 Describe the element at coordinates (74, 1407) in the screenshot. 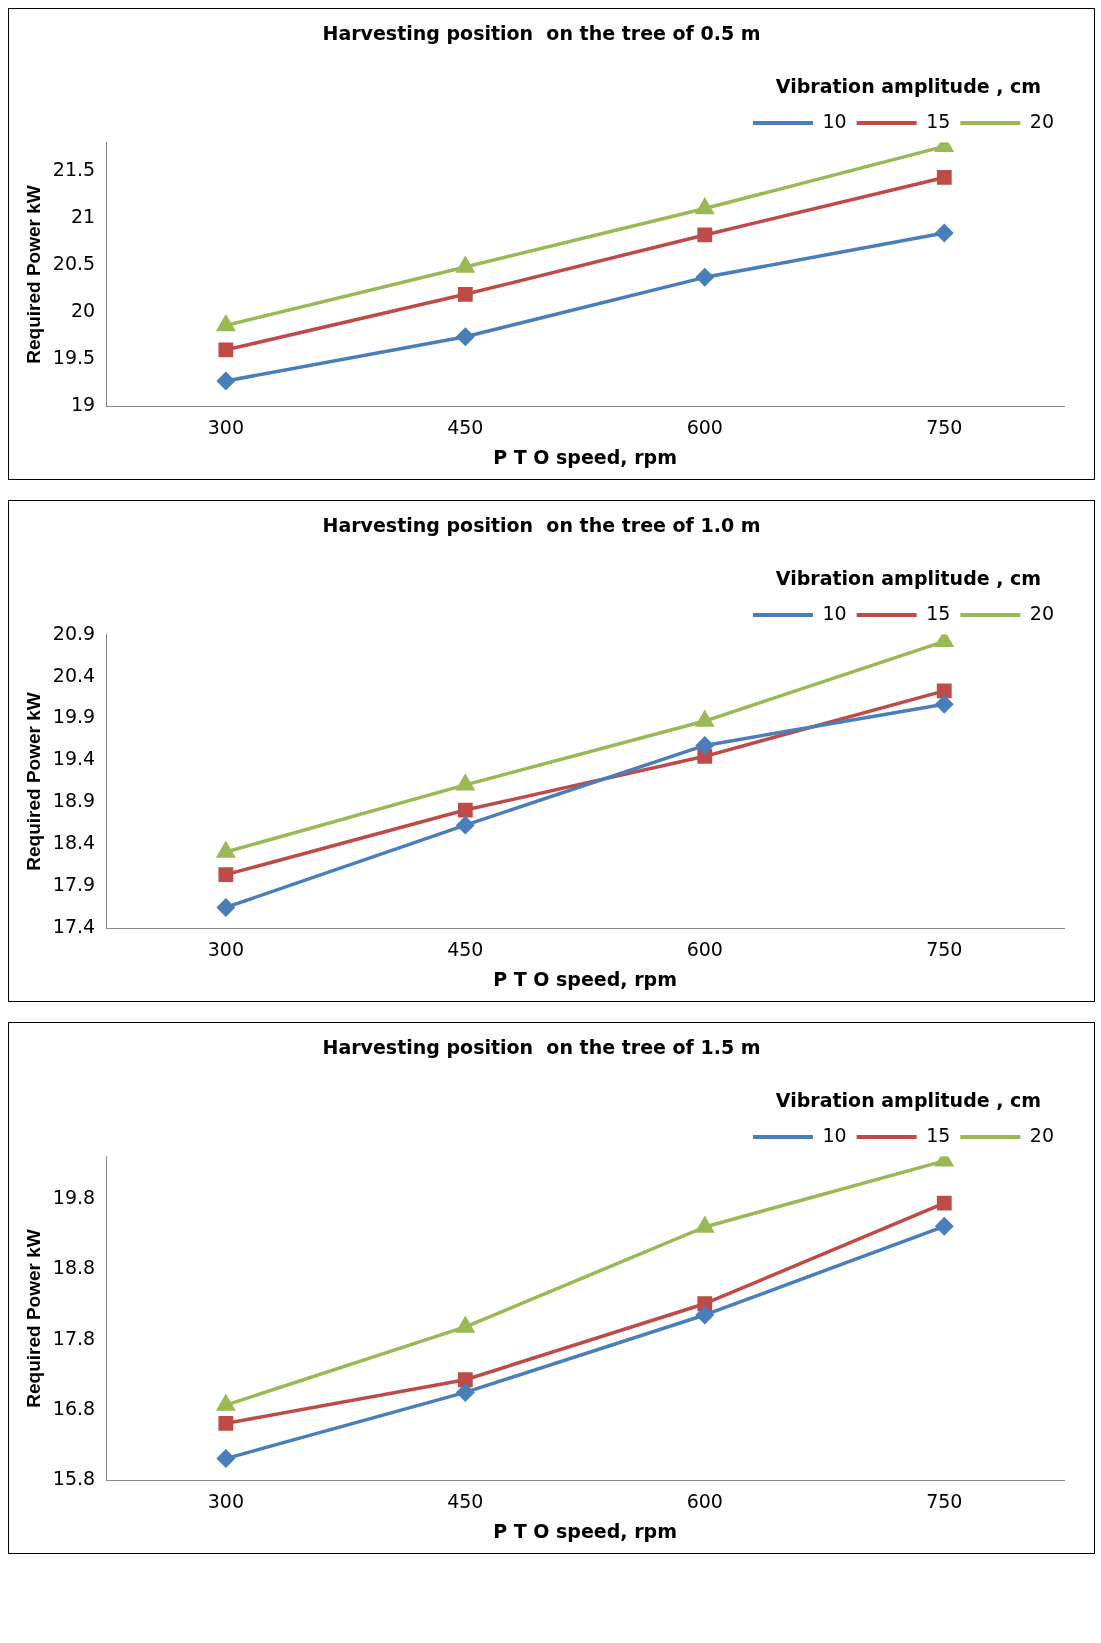

I see `y-tick-label: 16.8` at that location.